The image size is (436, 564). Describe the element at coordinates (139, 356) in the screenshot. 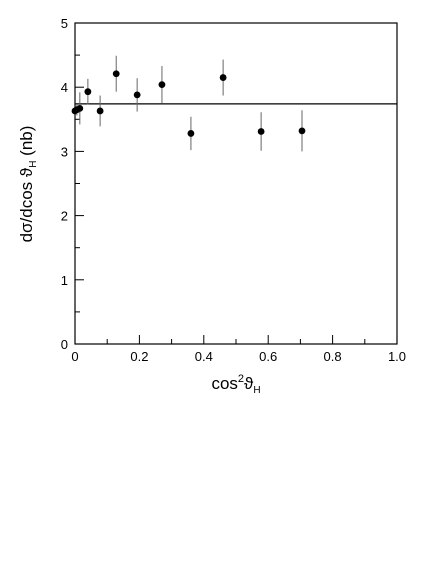

I see `x-tick-label: 0.2` at that location.